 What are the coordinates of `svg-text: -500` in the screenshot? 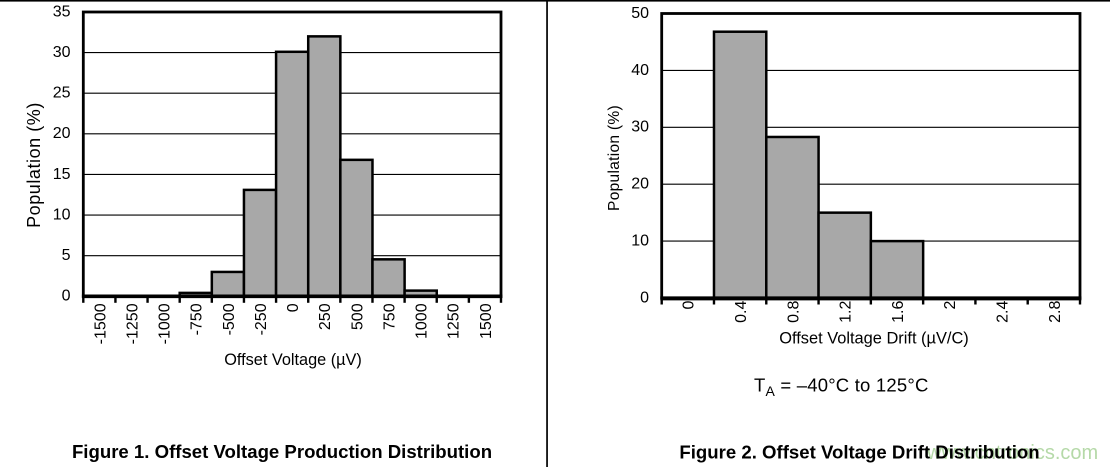 It's located at (229, 319).